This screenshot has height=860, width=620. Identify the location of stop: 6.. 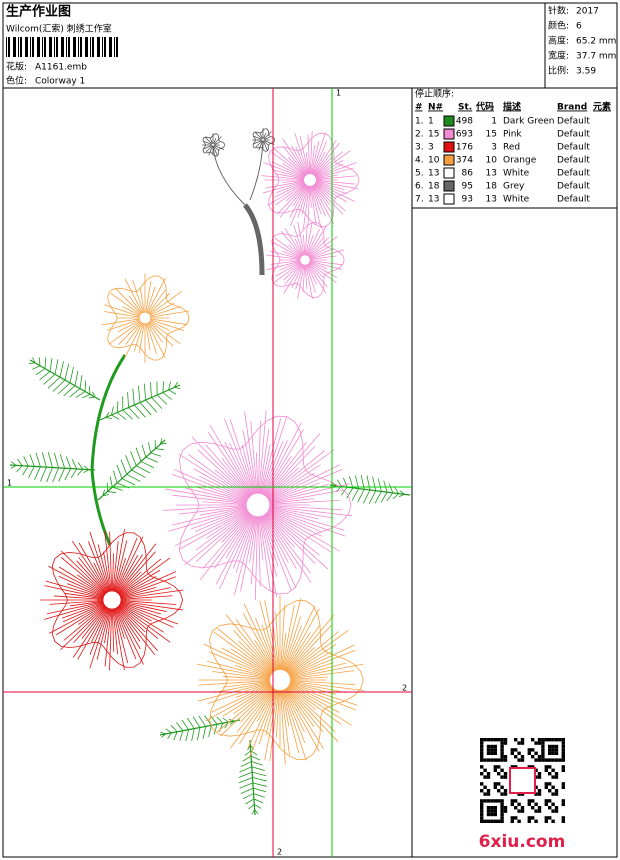
(419, 187).